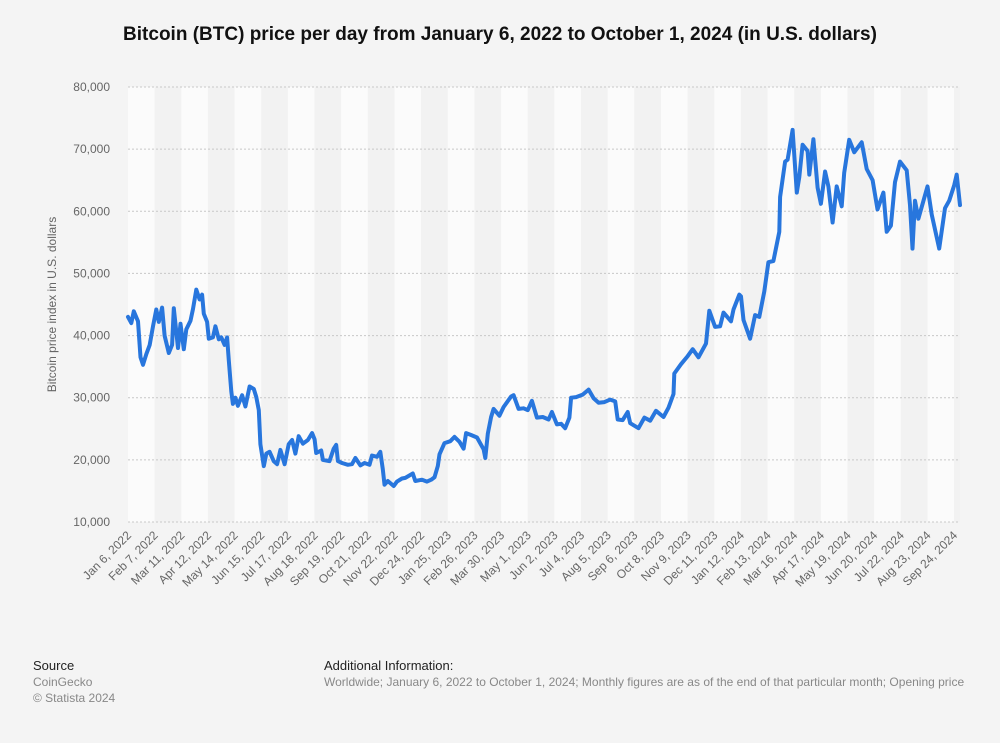 This screenshot has height=743, width=1000. Describe the element at coordinates (91, 149) in the screenshot. I see `y-tick-label: 70,000` at that location.